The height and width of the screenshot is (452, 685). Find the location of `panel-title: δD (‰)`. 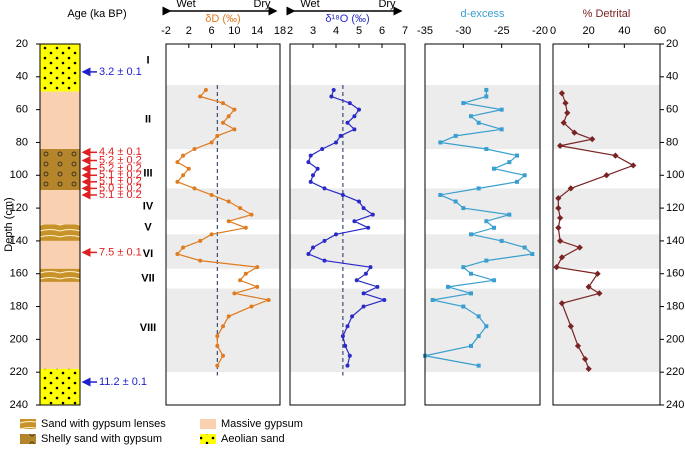

panel-title: δD (‰) is located at coordinates (222, 19).